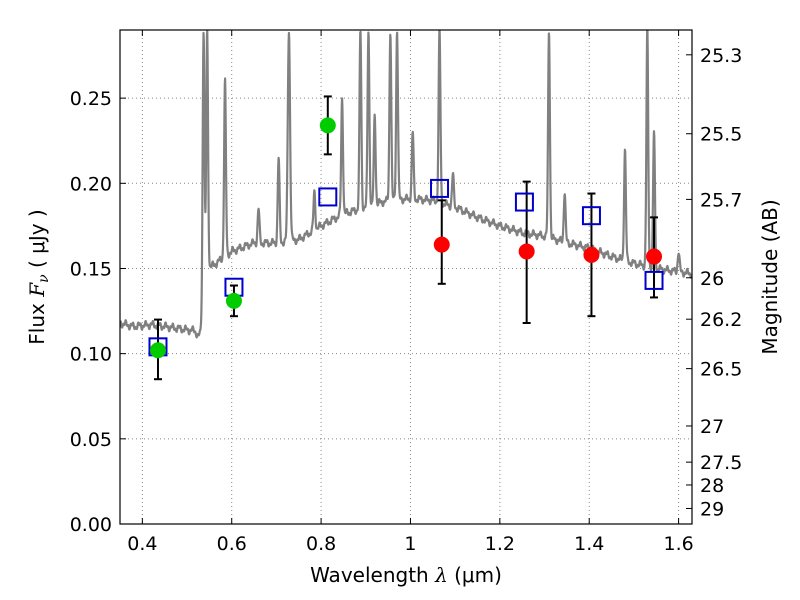 The image size is (800, 600). Describe the element at coordinates (232, 544) in the screenshot. I see `x-tick-label: 0.6` at that location.